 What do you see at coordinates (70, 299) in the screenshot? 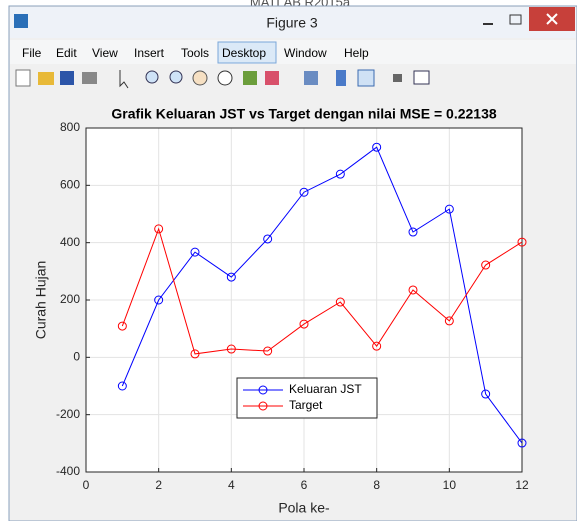
I see `y-tick-label: 200` at bounding box center [70, 299].